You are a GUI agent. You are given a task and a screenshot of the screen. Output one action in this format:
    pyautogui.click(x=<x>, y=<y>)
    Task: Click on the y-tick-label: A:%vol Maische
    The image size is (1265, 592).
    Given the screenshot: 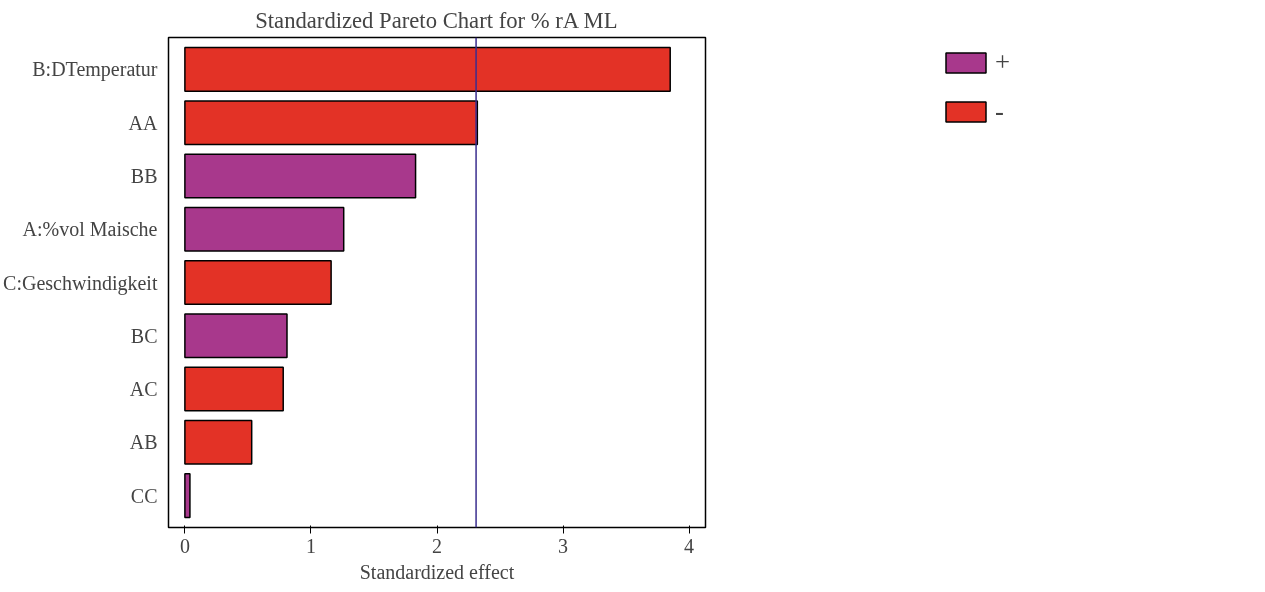 What is the action you would take?
    pyautogui.click(x=90, y=229)
    